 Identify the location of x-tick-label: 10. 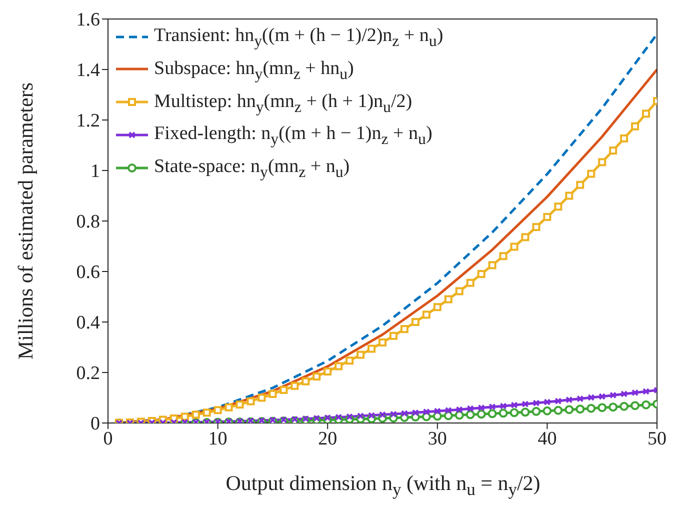
(218, 439).